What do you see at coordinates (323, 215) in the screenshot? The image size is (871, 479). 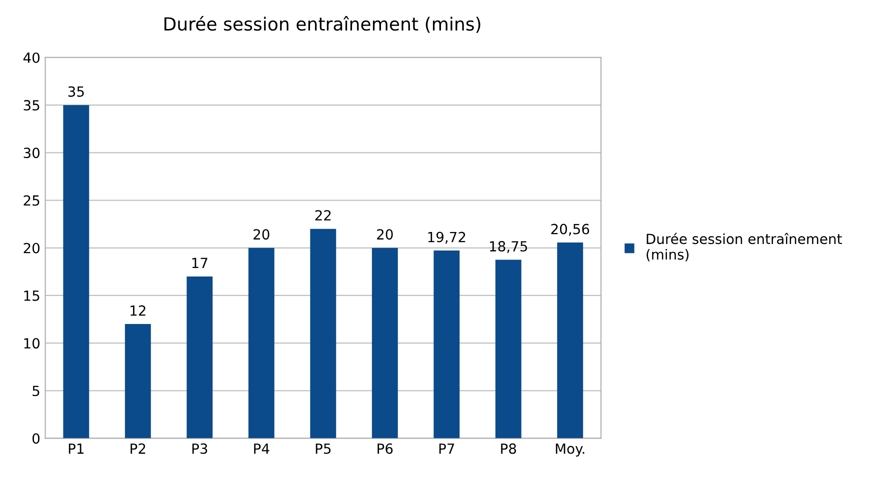 I see `data-label: 22` at bounding box center [323, 215].